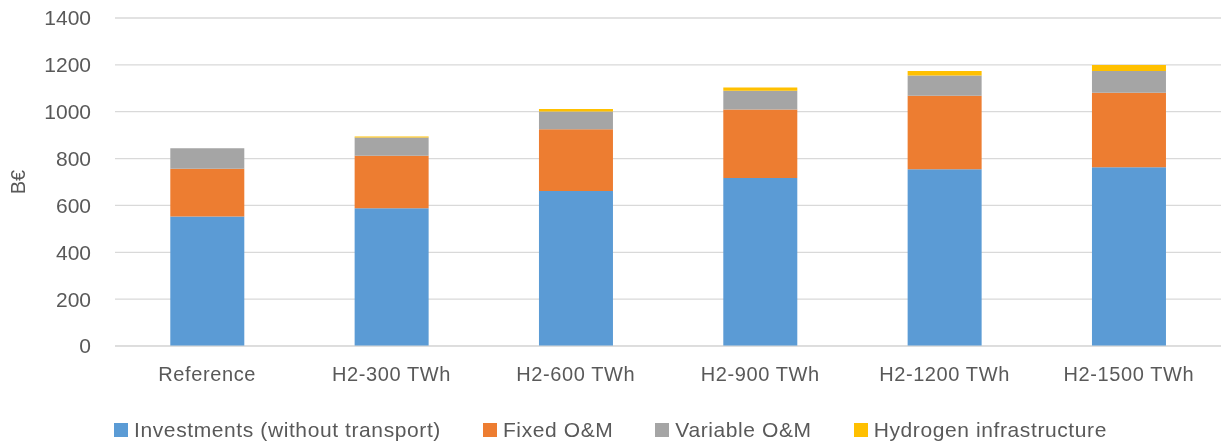 The height and width of the screenshot is (443, 1221). I want to click on y-tick-label: 1200, so click(67, 65).